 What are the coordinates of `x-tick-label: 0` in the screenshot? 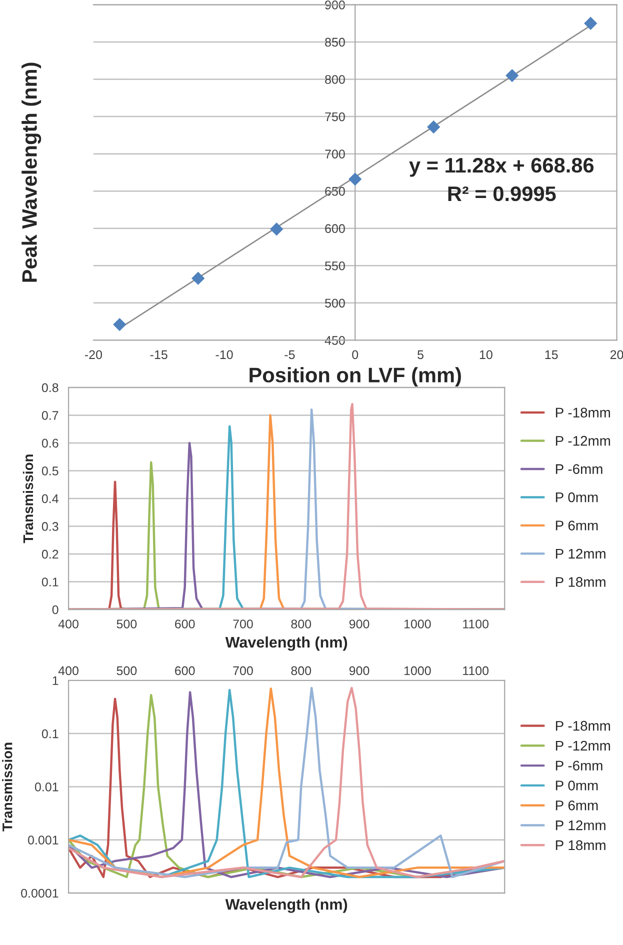 It's located at (355, 355).